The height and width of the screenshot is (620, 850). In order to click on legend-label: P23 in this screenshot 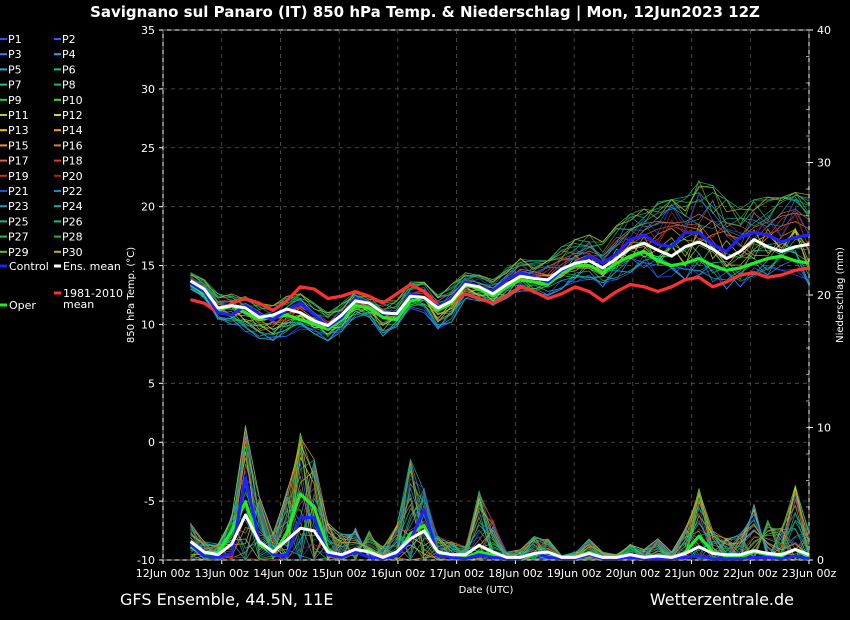, I will do `click(18, 206)`.